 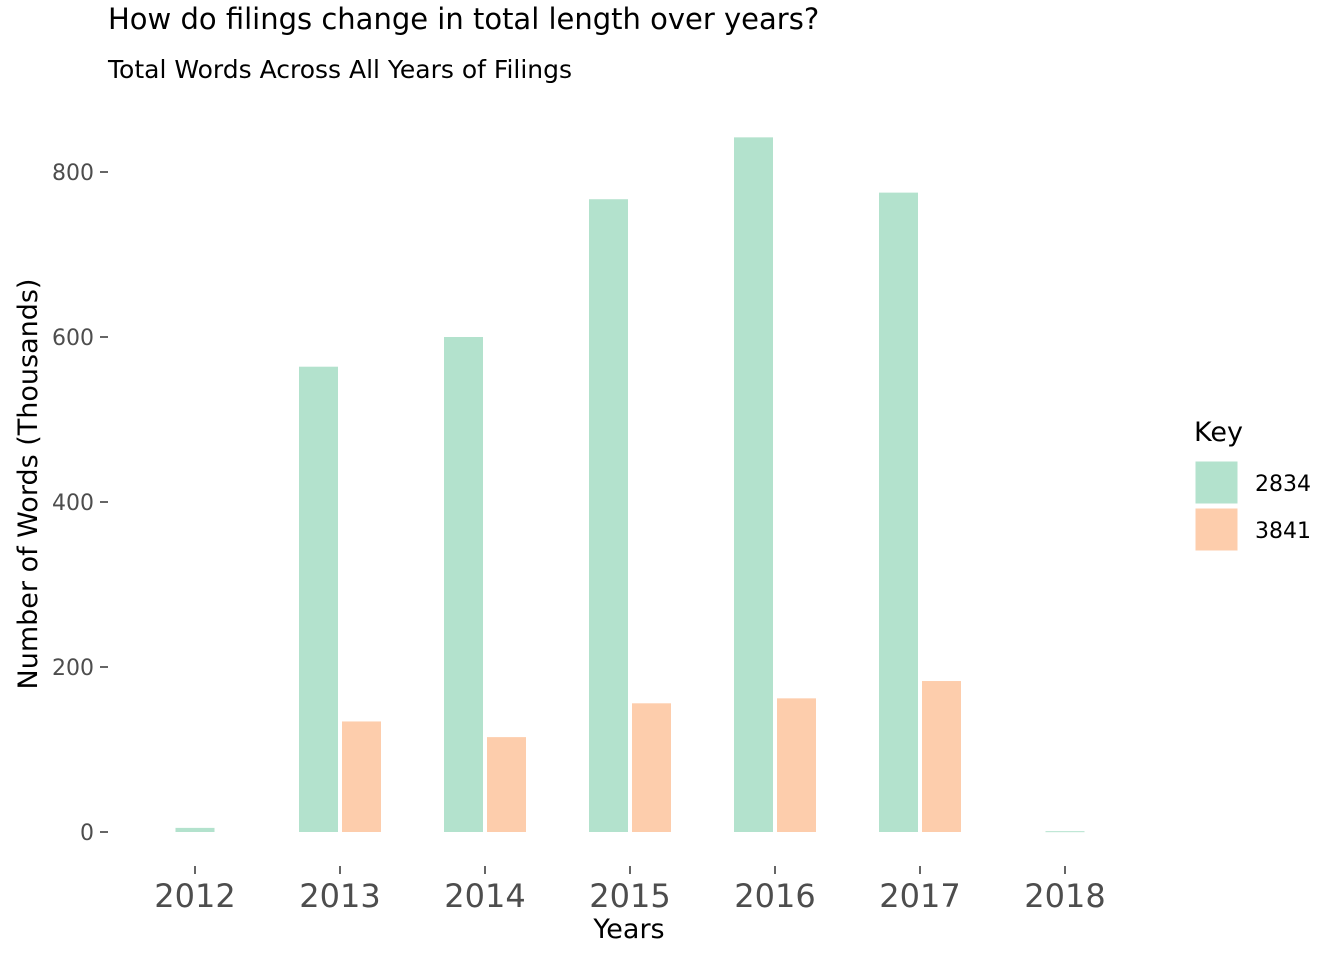 I want to click on y-tick-label: 400, so click(x=73, y=503).